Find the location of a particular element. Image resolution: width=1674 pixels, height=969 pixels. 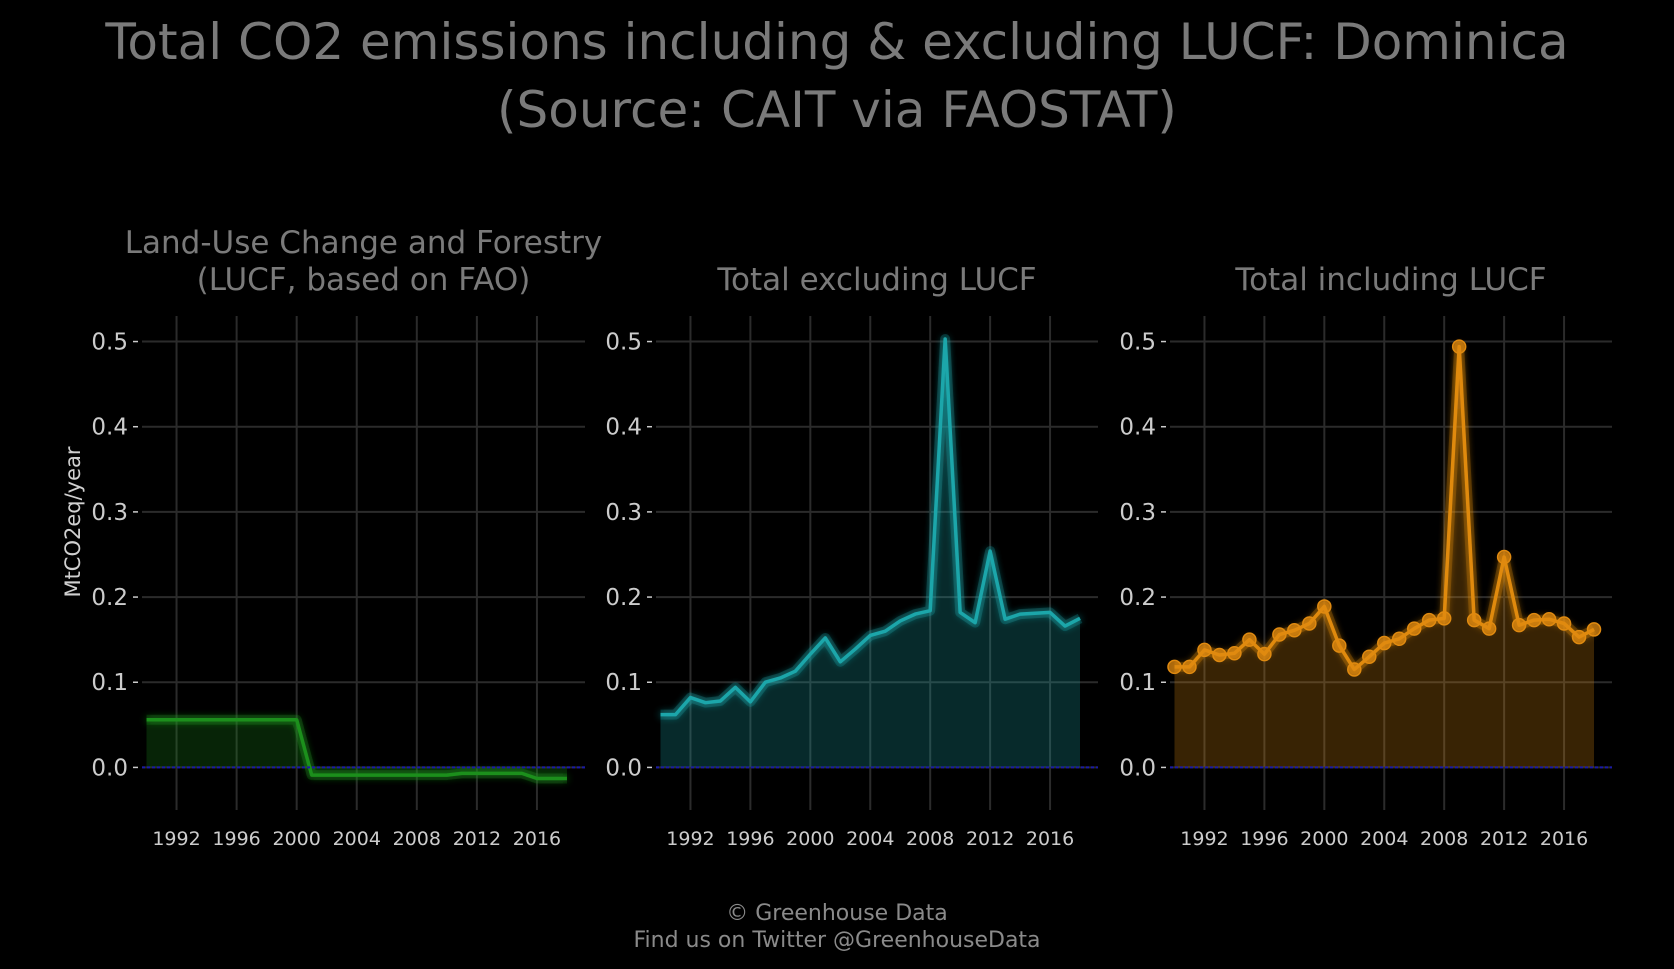

page-subtitle: (Source: CAIT via FAOSTAT) is located at coordinates (837, 110).